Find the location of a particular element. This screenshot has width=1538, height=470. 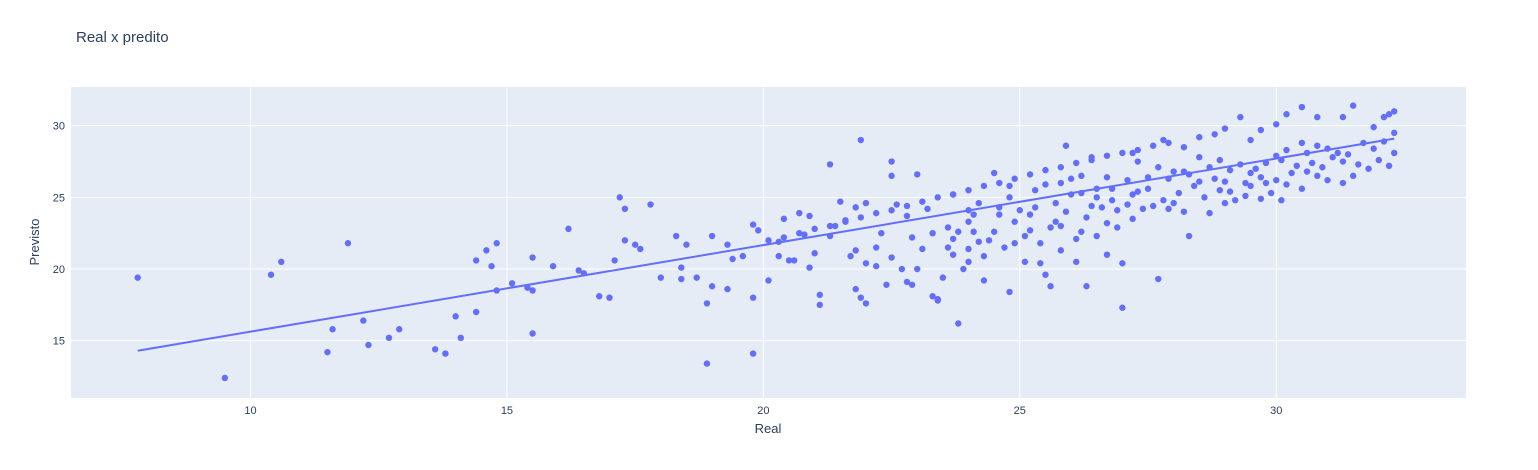

y-tick-label: 15 is located at coordinates (59, 342).